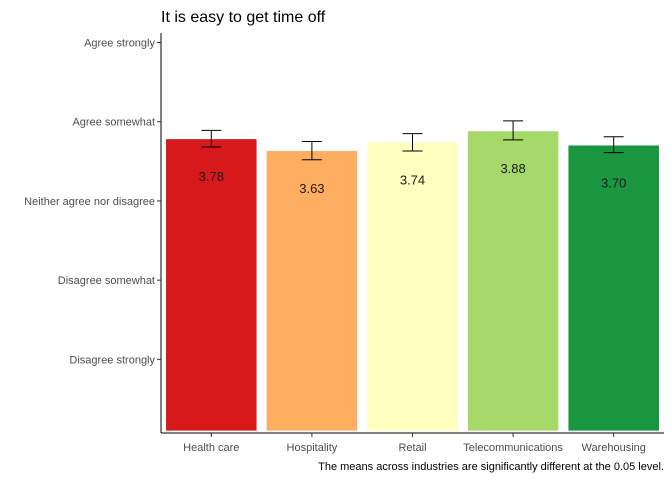 This screenshot has height=480, width=672. Describe the element at coordinates (311, 188) in the screenshot. I see `data-label-1: 3.63` at that location.